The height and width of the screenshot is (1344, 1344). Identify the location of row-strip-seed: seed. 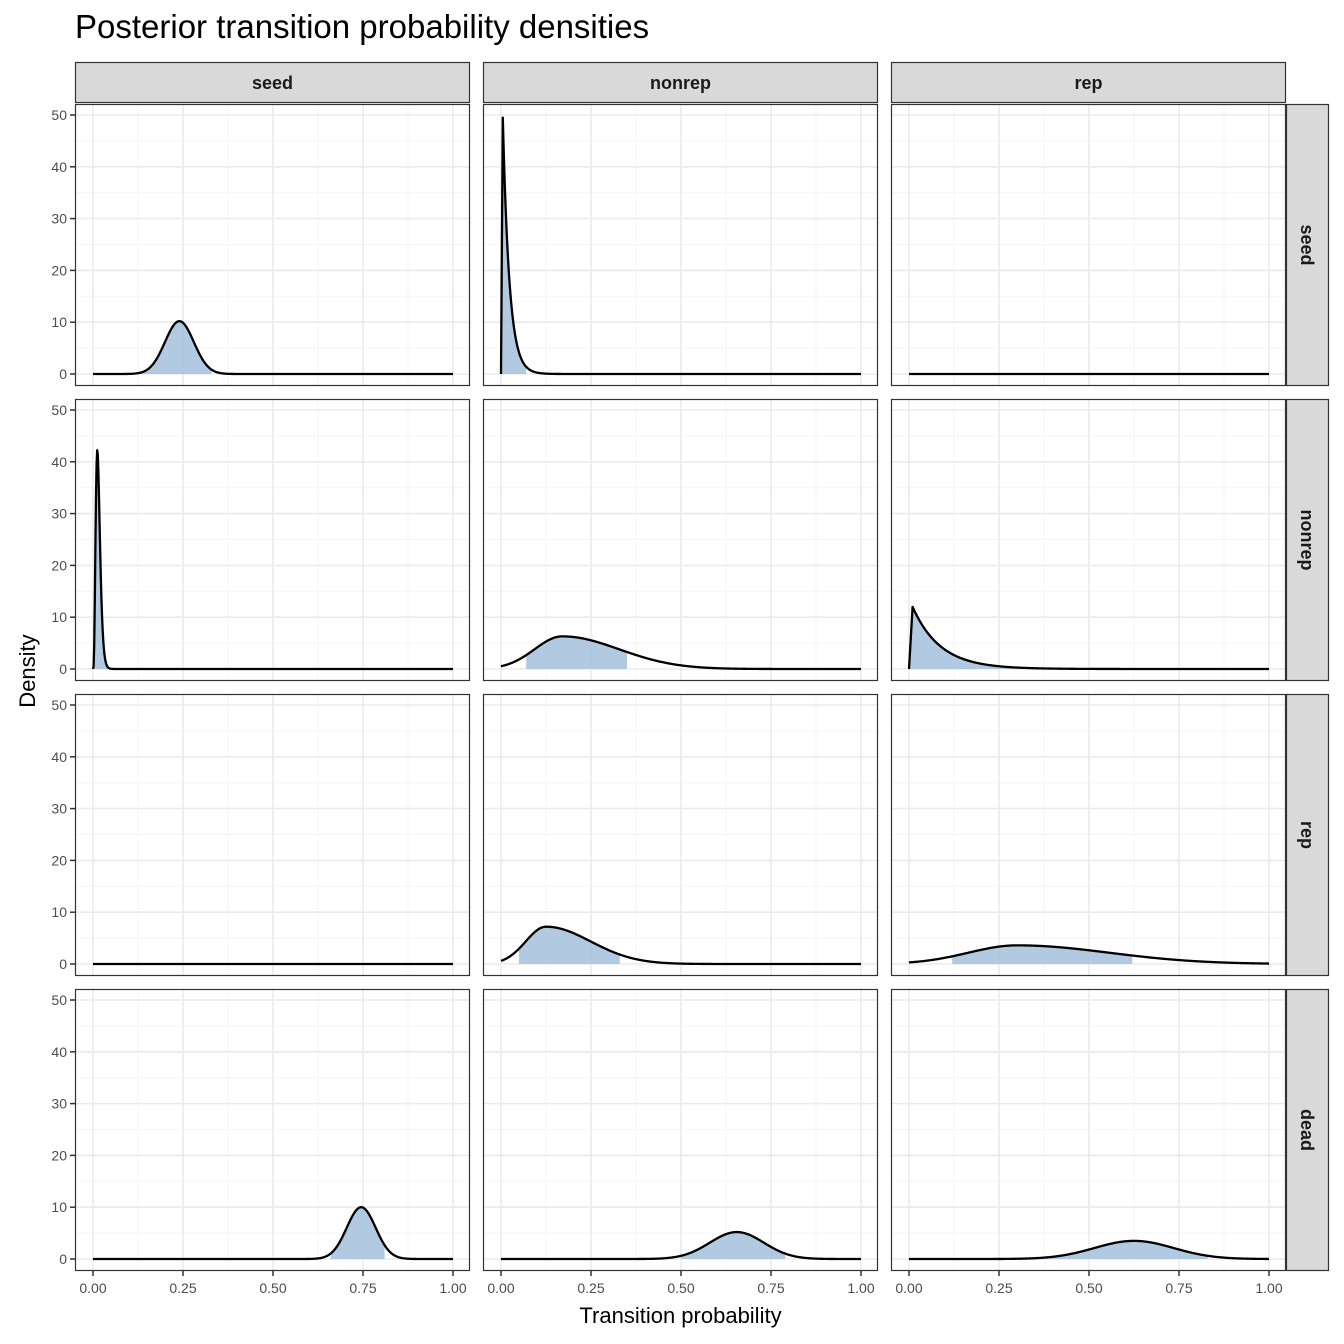
(1307, 245).